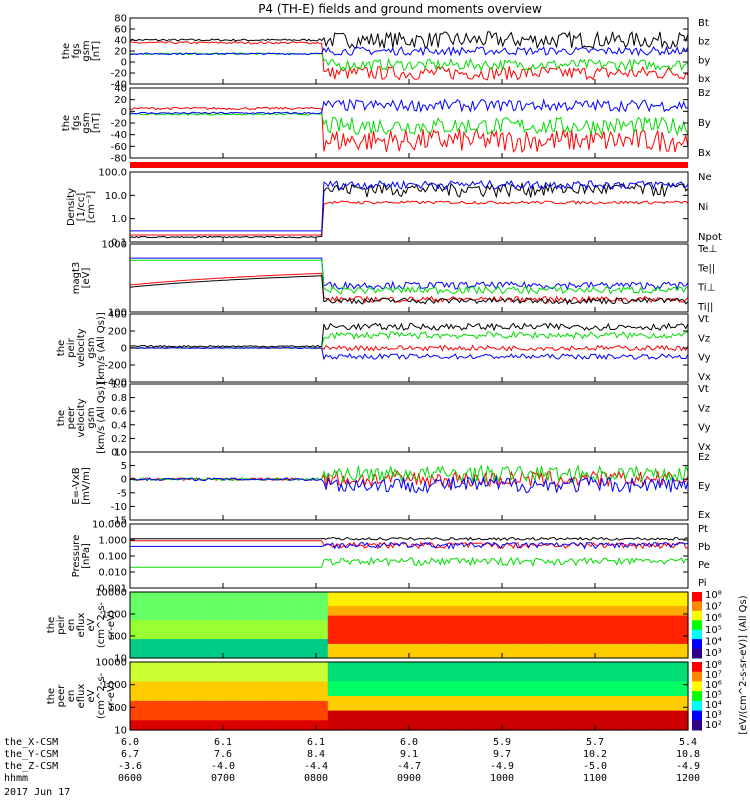 The image size is (750, 800). What do you see at coordinates (705, 307) in the screenshot?
I see `legend-Ti||: Ti||` at bounding box center [705, 307].